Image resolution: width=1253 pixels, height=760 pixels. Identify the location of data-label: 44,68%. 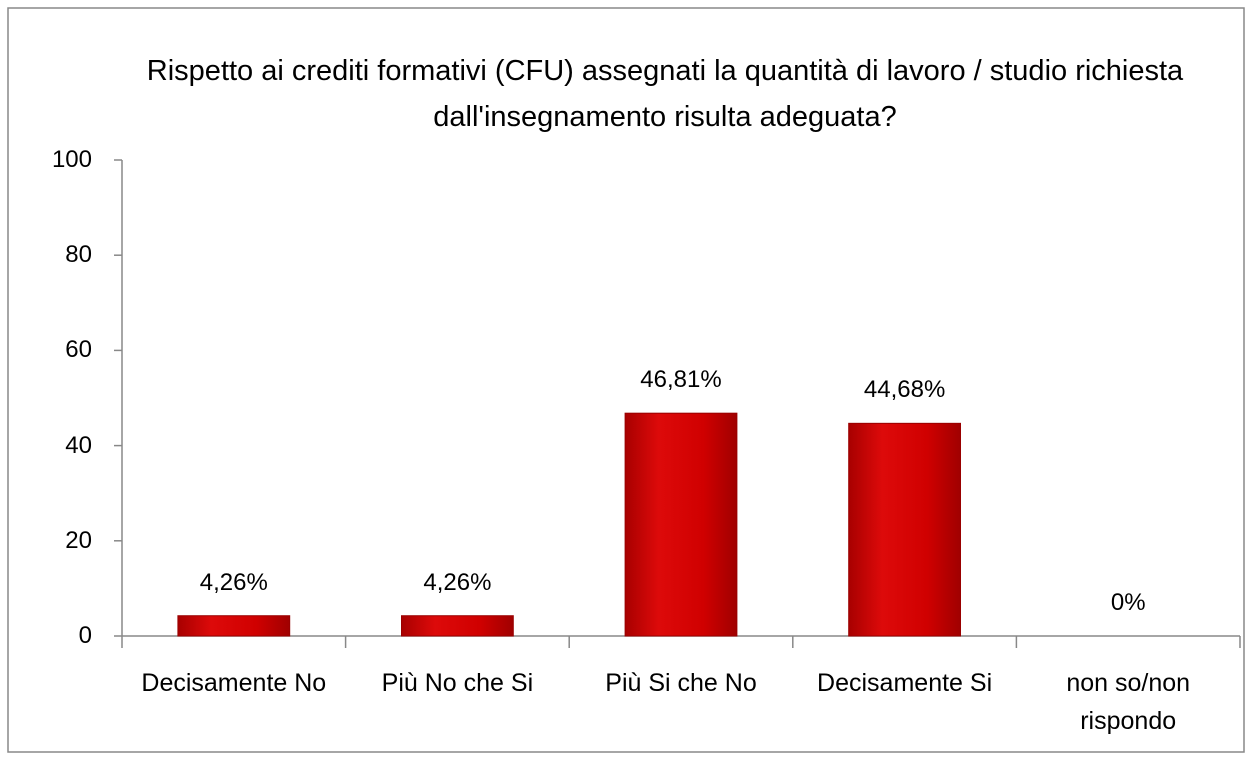
(904, 390).